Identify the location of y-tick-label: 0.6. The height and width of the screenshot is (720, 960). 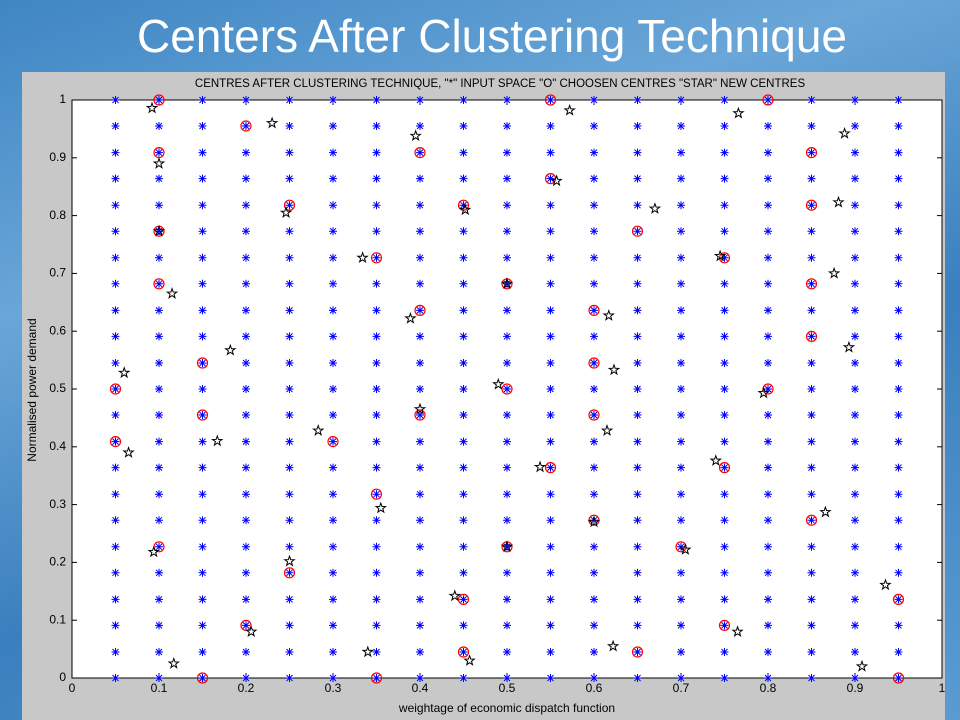
(57, 330).